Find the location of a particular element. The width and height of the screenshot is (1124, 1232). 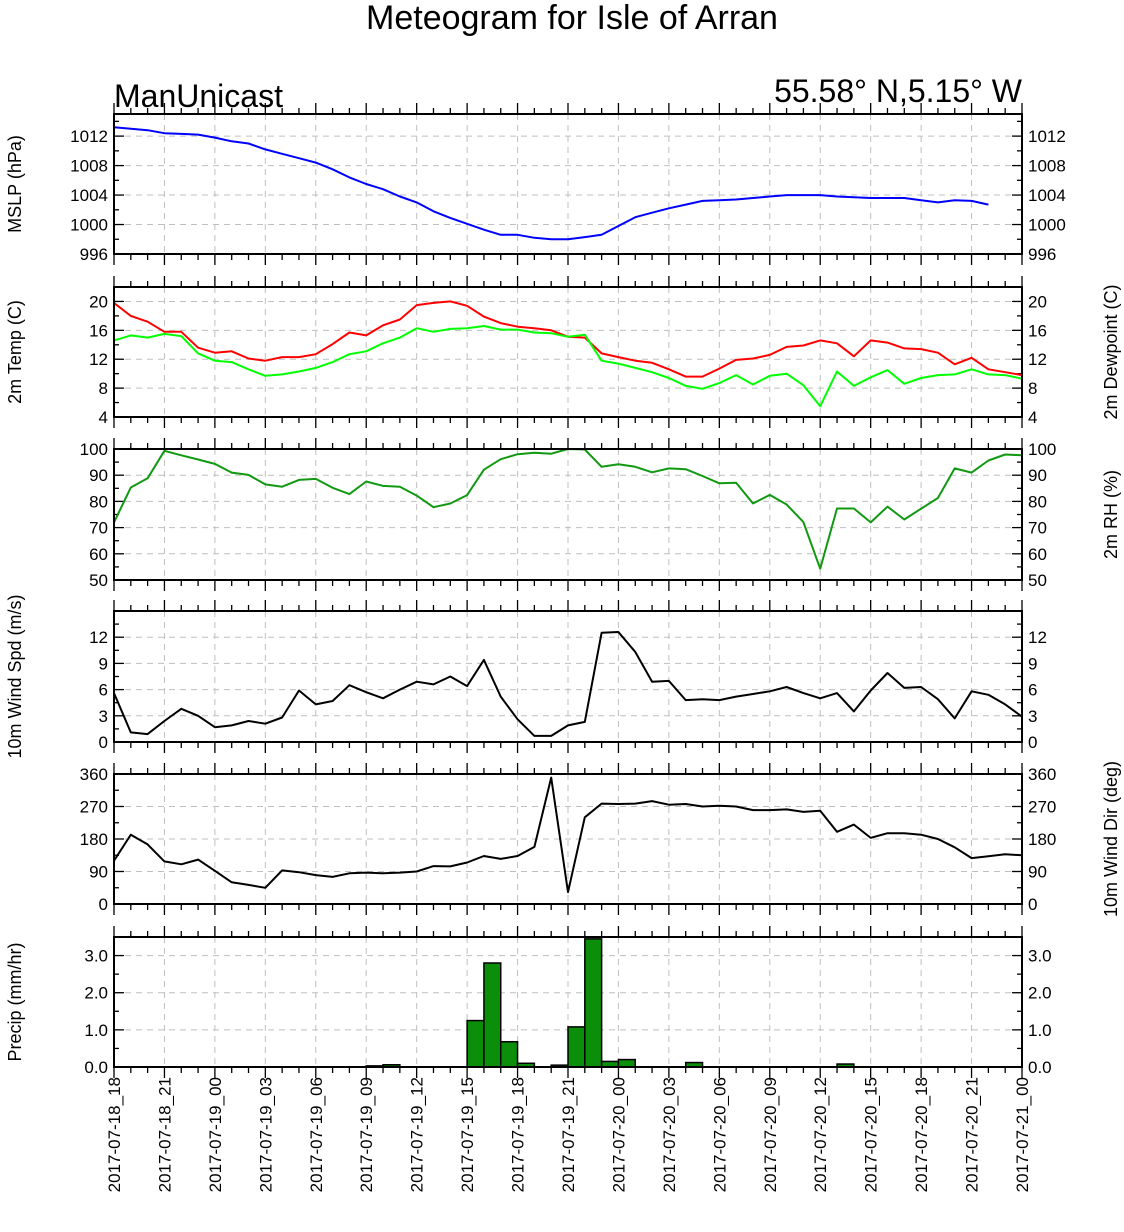

y-tick-label-left: 60 is located at coordinates (98, 554).